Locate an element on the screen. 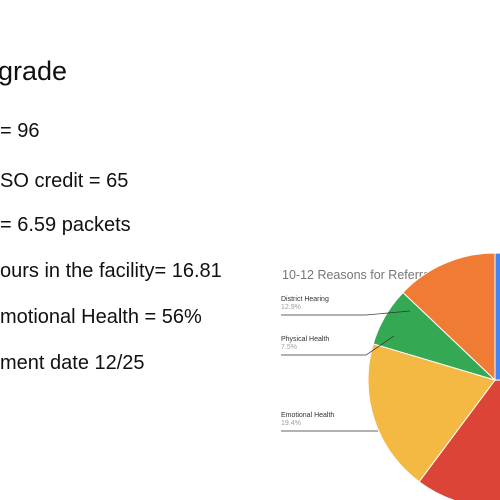 This screenshot has width=500, height=500. bullet-item: ment date 12/25 is located at coordinates (72, 363).